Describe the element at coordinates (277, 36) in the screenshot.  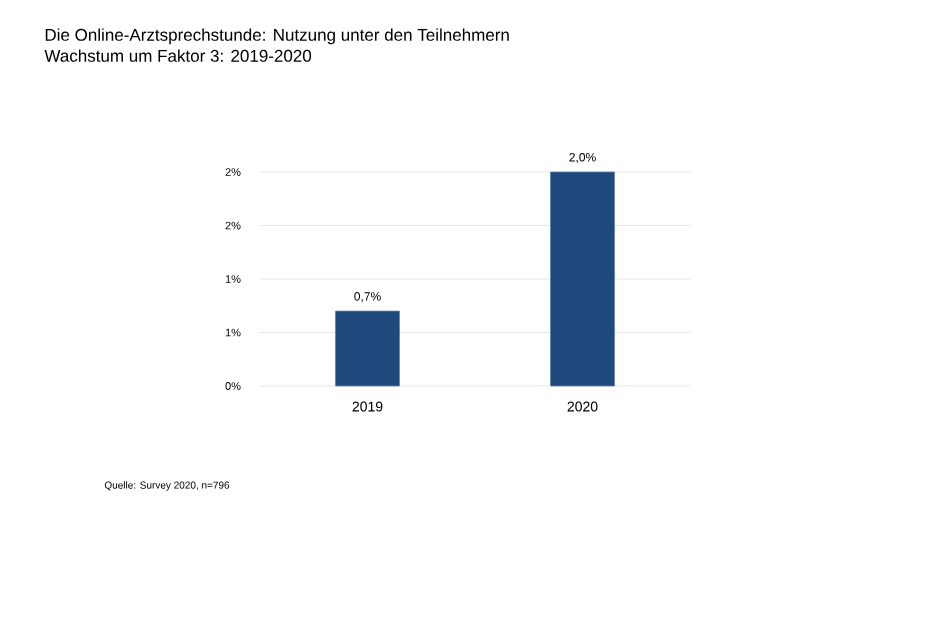
I see `chart-title: Die Online-Arztsprechstunde: Nutzung unter den Teilnehmern` at that location.